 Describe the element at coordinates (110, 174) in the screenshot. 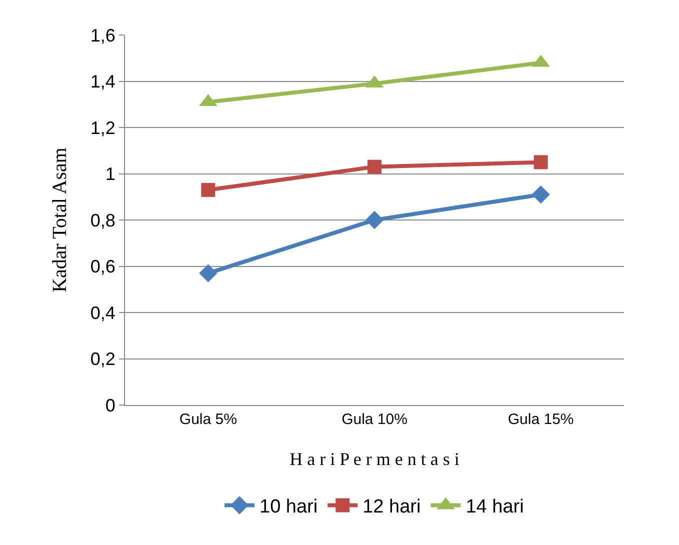

I see `y-tick-label: 1` at that location.